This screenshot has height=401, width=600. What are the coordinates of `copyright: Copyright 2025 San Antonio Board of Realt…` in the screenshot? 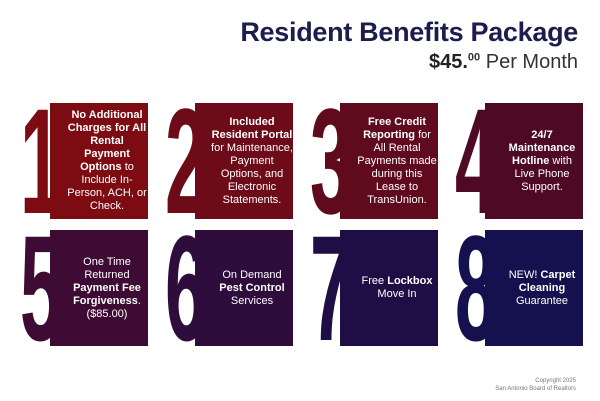 It's located at (535, 385).